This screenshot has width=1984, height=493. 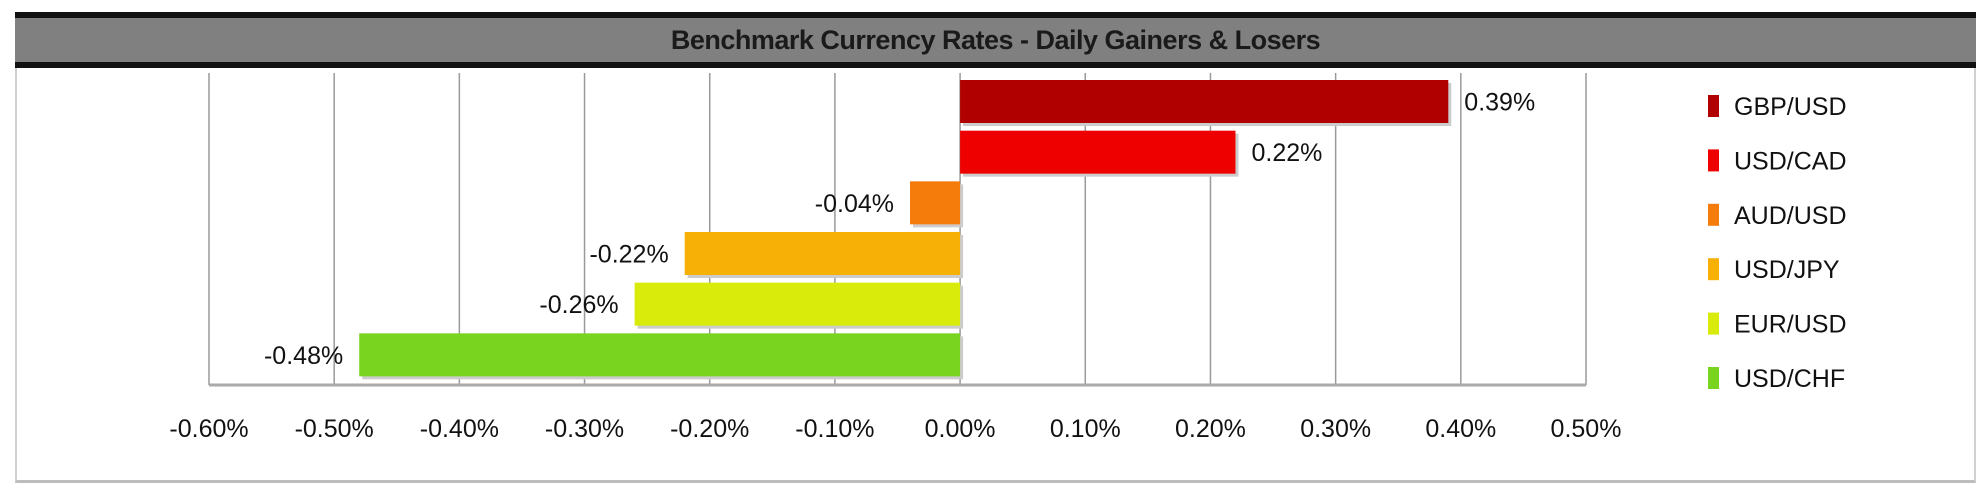 What do you see at coordinates (1790, 161) in the screenshot?
I see `legend-label: USD/CAD` at bounding box center [1790, 161].